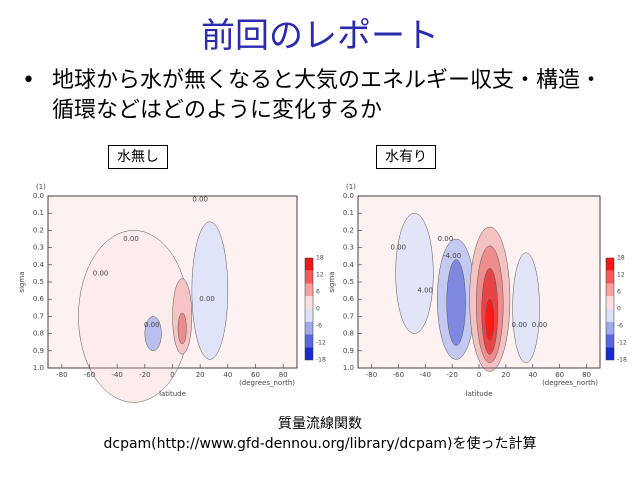  Describe the element at coordinates (619, 309) in the screenshot. I see `colorbar-tick-label: 0` at that location.